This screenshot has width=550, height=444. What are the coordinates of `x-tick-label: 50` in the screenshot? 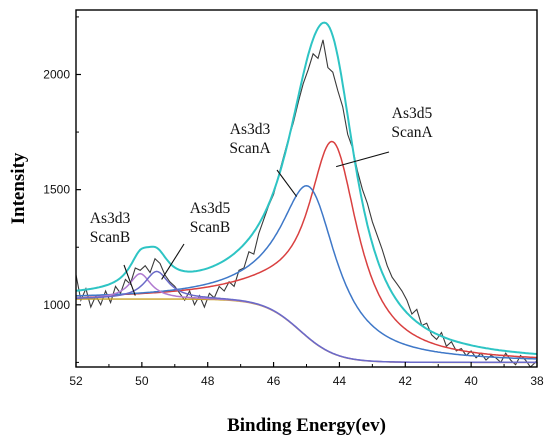 It's located at (142, 381).